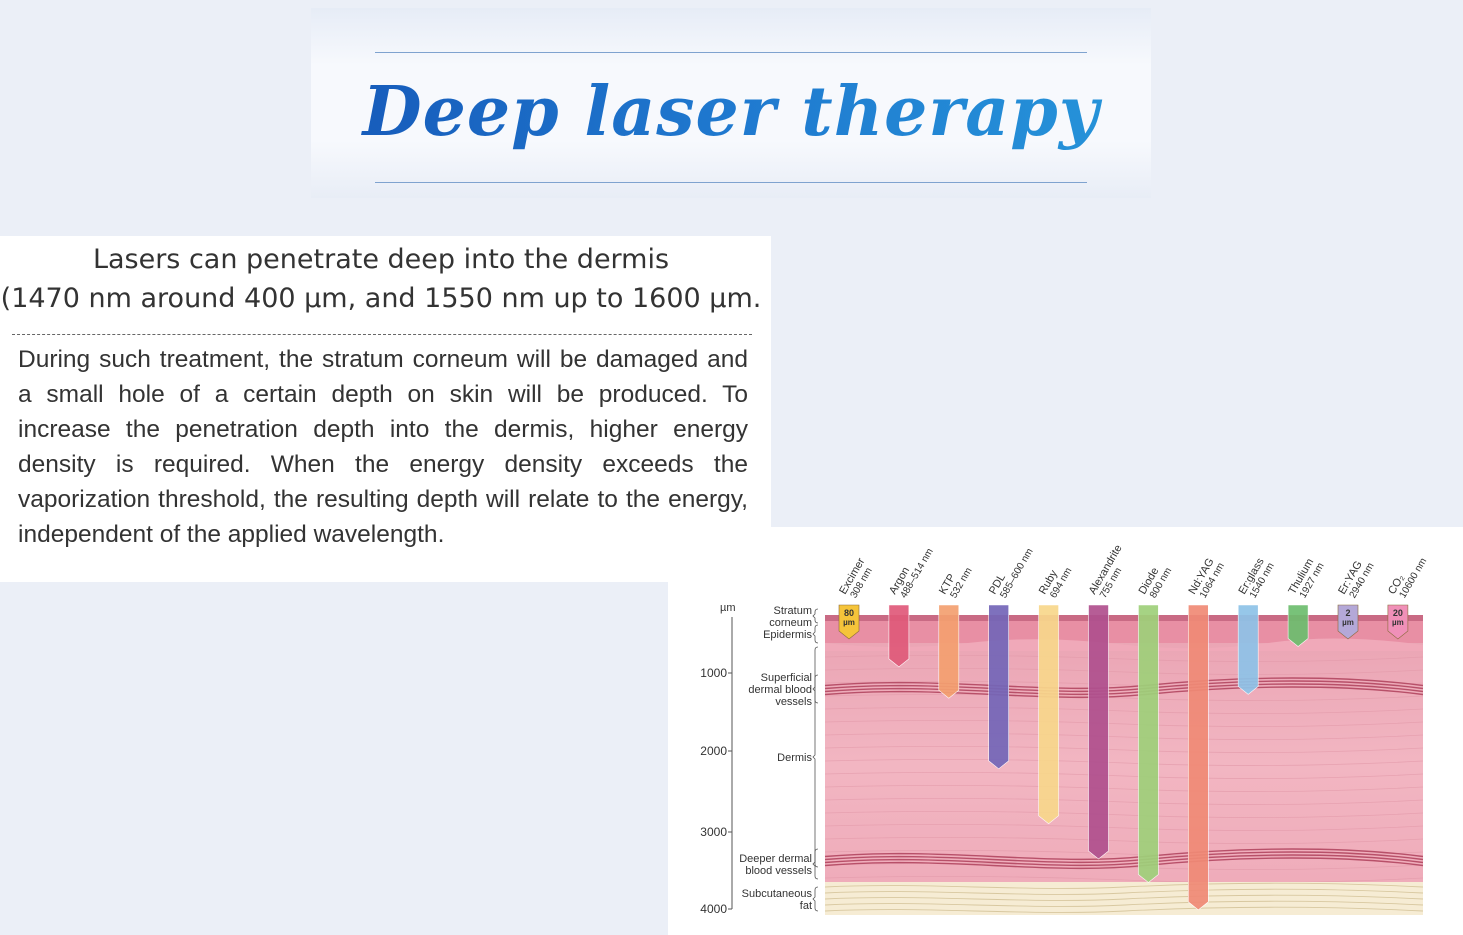 The image size is (1463, 935). I want to click on laser-badge-excimer, so click(849, 622).